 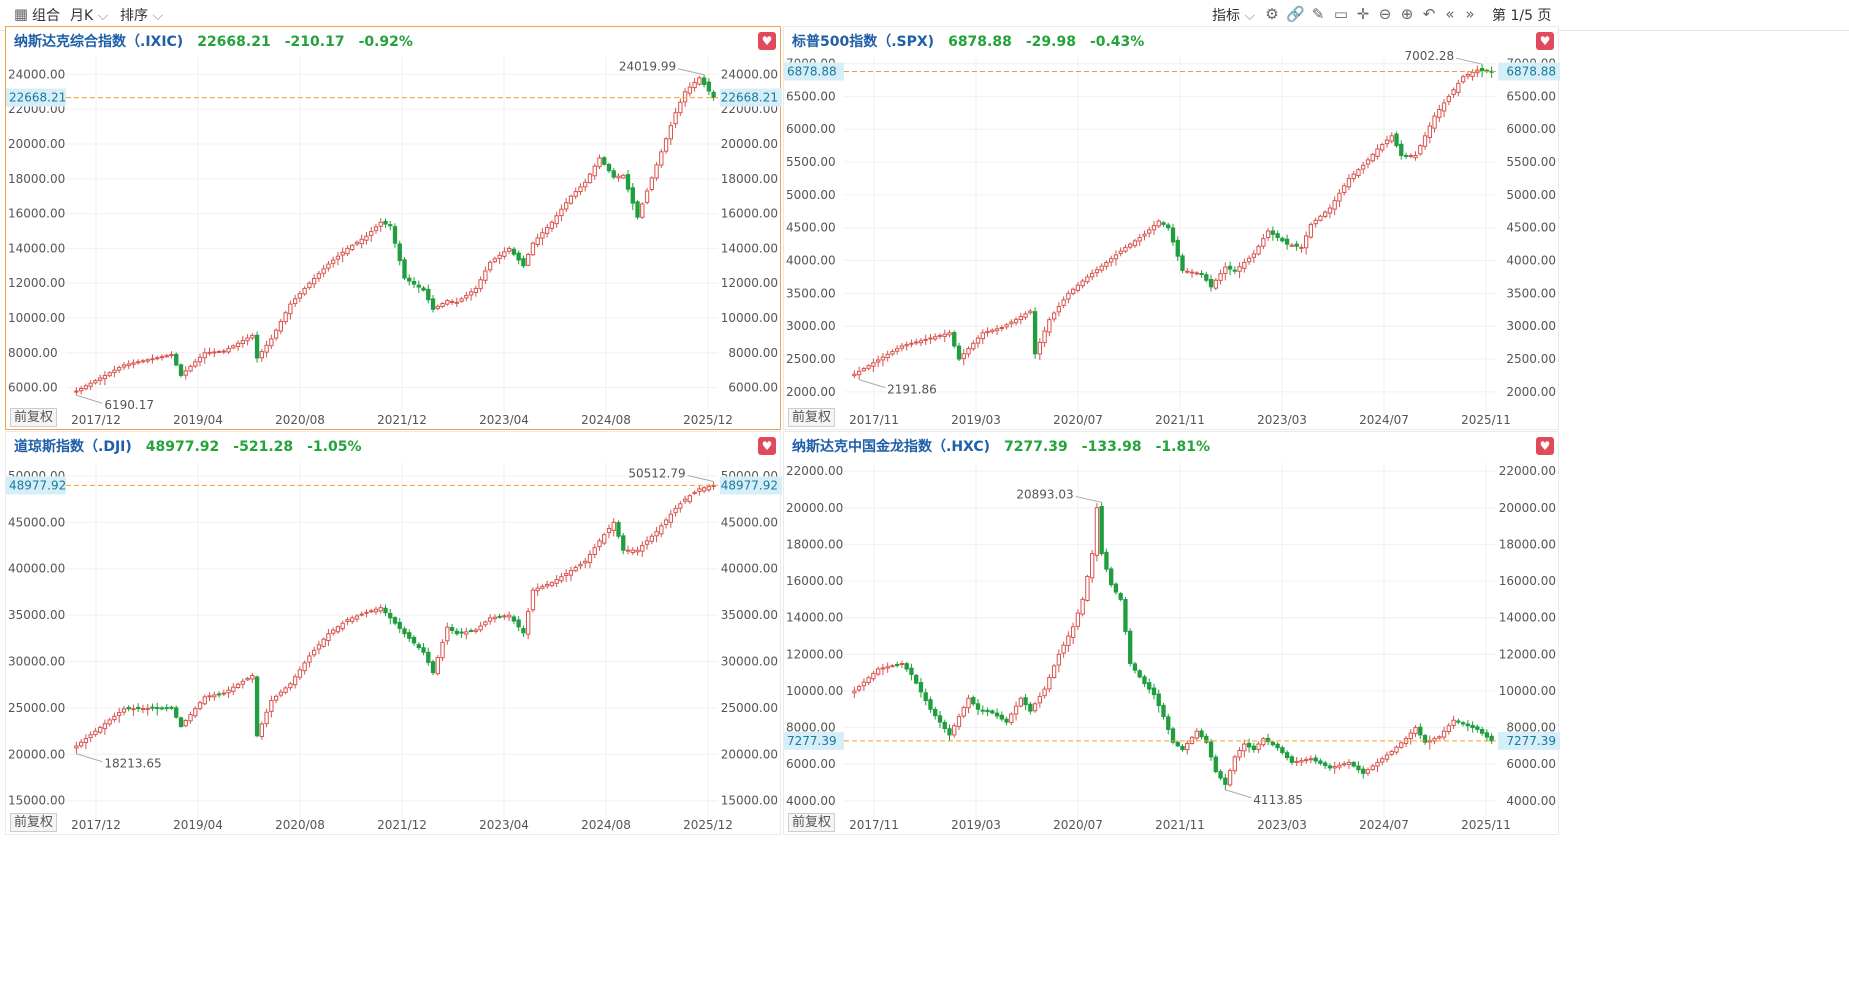 What do you see at coordinates (82, 16) in the screenshot?
I see `period-label: 月K` at bounding box center [82, 16].